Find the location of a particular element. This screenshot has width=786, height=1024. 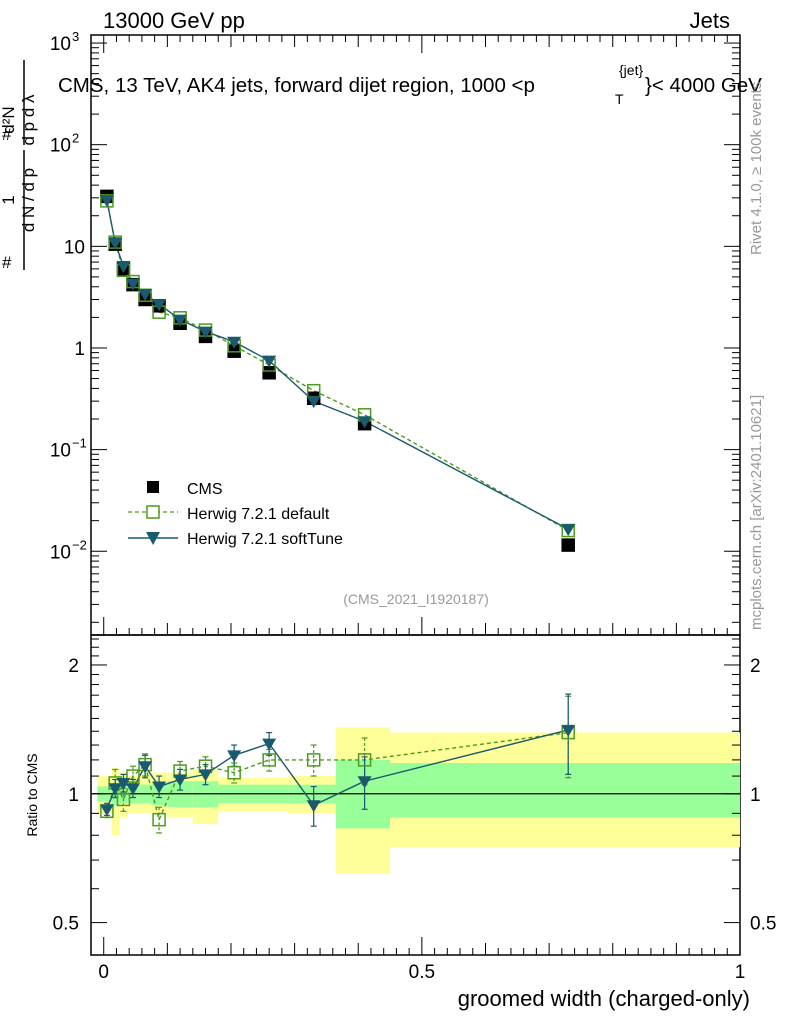

plot-title-end: }< 4000 GeV is located at coordinates (703, 85).